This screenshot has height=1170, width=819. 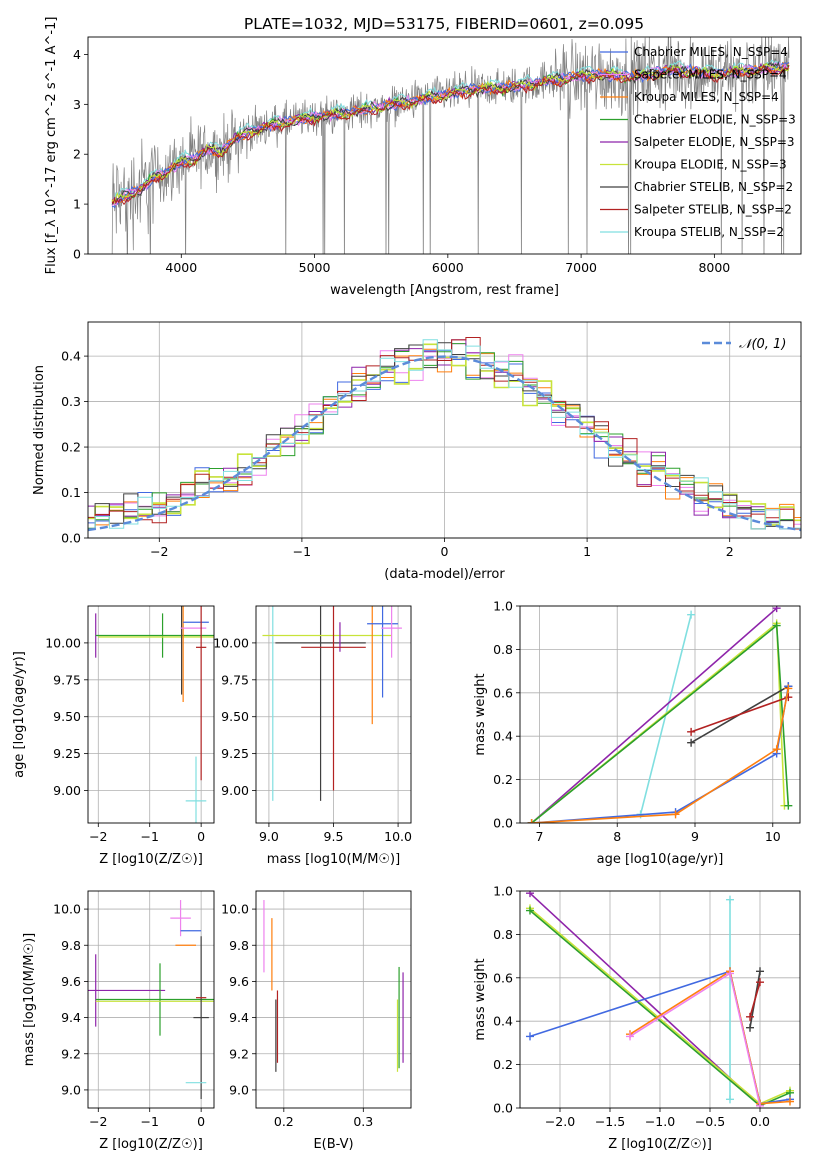 What do you see at coordinates (617, 836) in the screenshot?
I see `x-tick-label: 8` at bounding box center [617, 836].